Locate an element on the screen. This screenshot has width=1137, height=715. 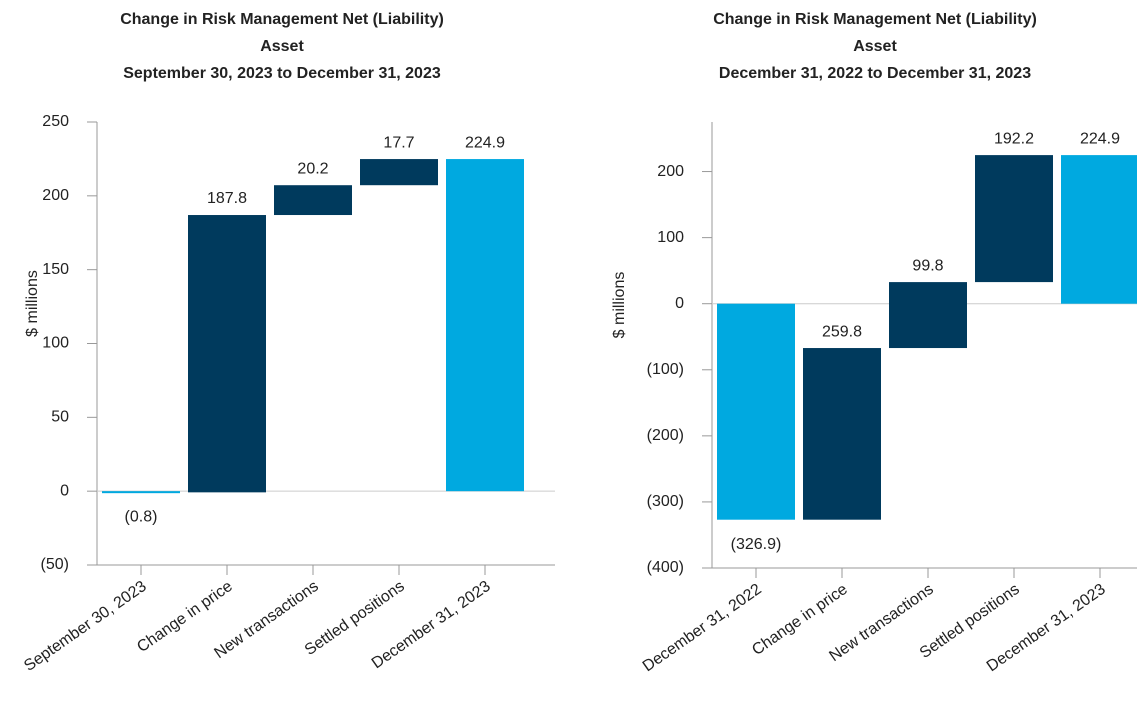
data-label: 187.8 is located at coordinates (227, 198).